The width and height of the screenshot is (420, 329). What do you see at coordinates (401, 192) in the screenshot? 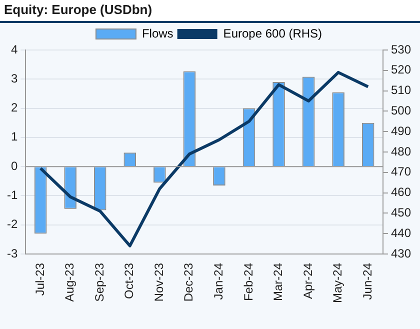
I see `y2-tick-label: 460` at bounding box center [401, 192].